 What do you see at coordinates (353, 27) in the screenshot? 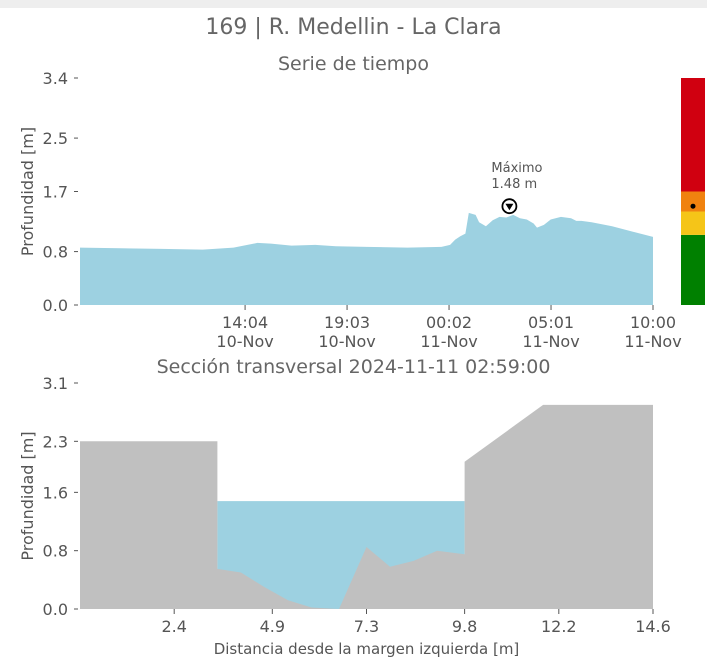
I see `page-title: 169 | R. Medellin - La Clara` at bounding box center [353, 27].